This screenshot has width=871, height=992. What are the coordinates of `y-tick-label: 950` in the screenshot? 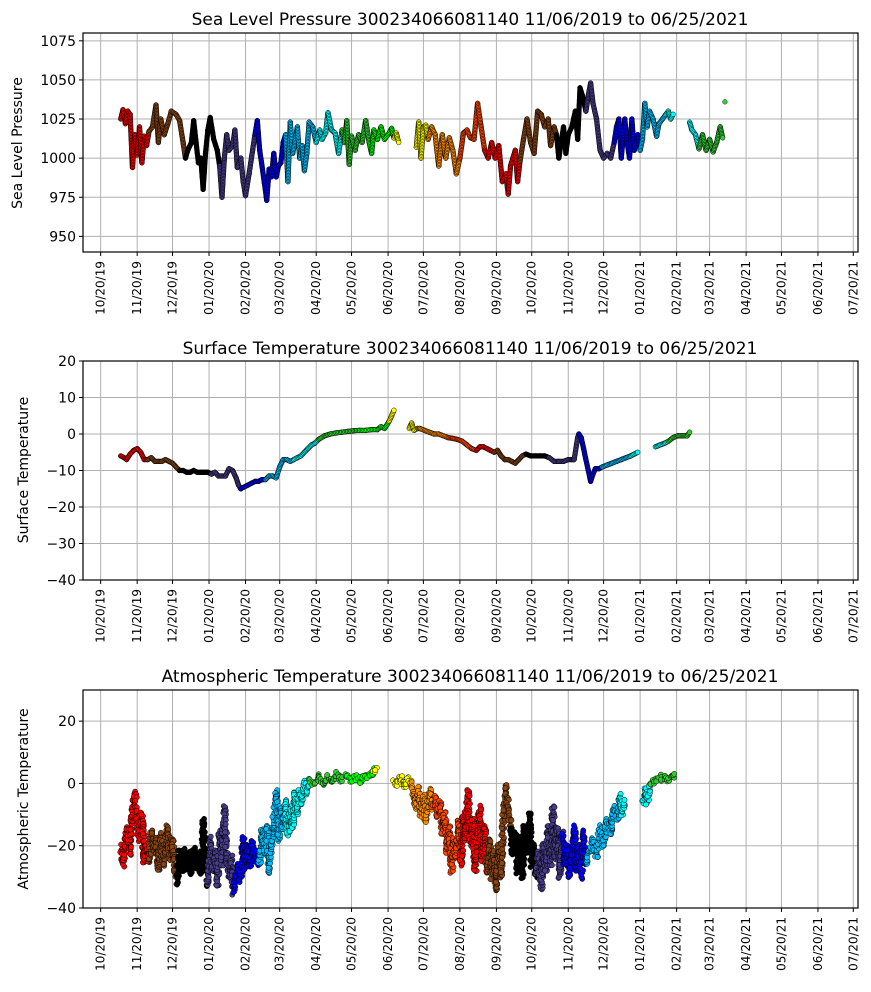 It's located at (62, 237).